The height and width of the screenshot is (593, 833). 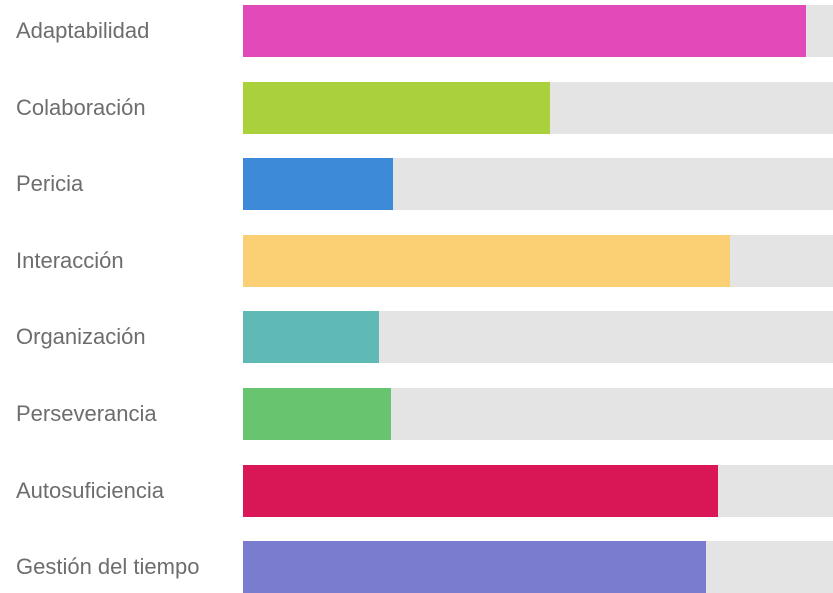 What do you see at coordinates (81, 337) in the screenshot?
I see `category-label: Organización` at bounding box center [81, 337].